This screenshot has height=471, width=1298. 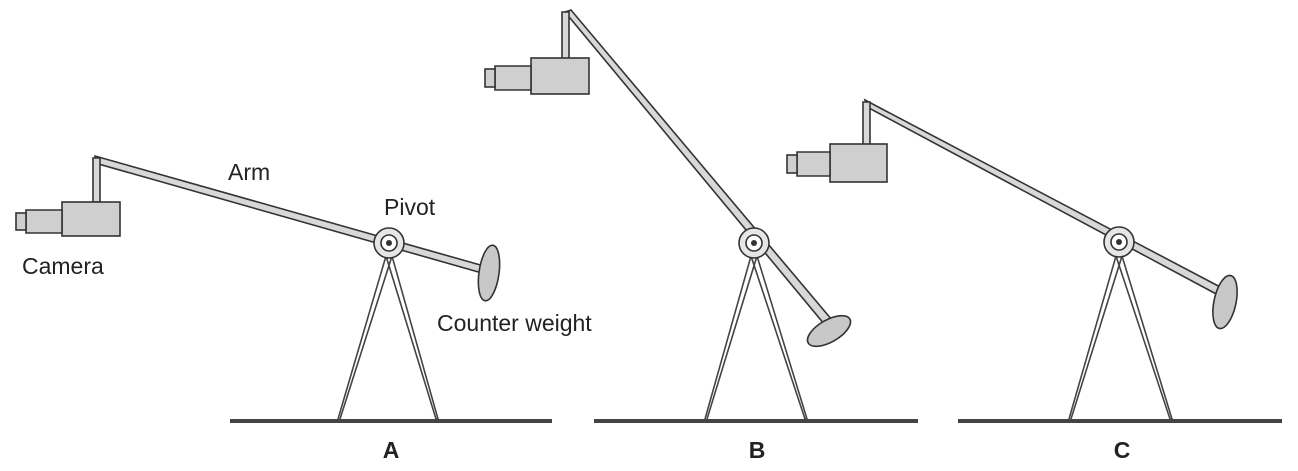 What do you see at coordinates (249, 172) in the screenshot?
I see `label-arm: Arm` at bounding box center [249, 172].